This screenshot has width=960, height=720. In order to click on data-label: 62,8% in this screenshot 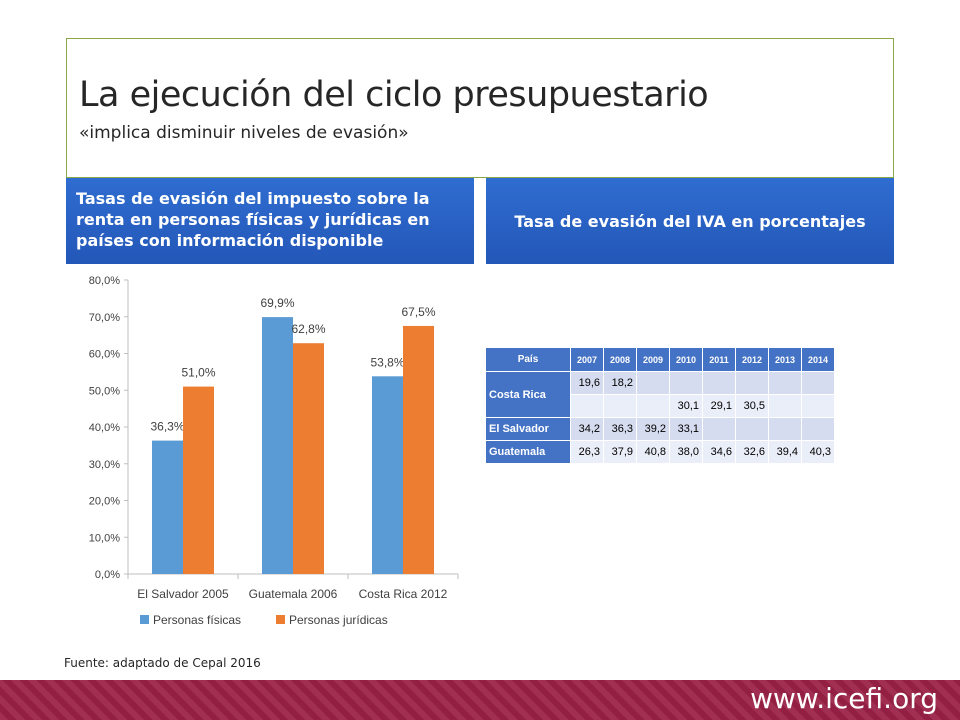, I will do `click(308, 329)`.